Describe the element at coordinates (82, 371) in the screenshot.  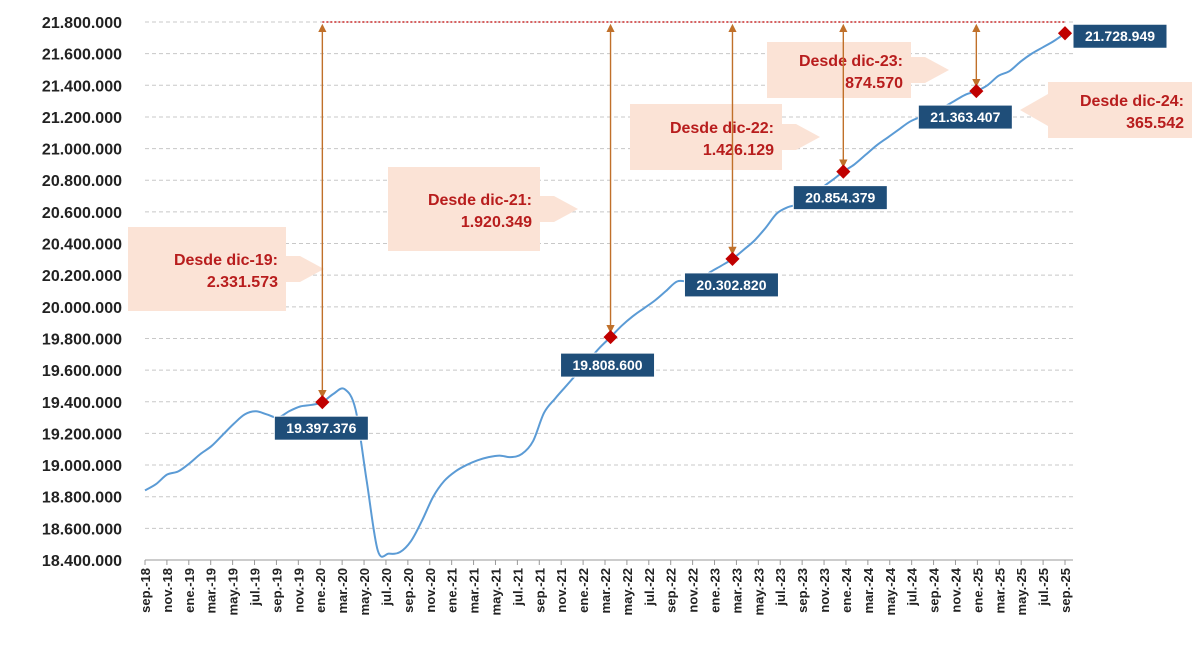
I see `y-tick-label: 19.600.000` at that location.